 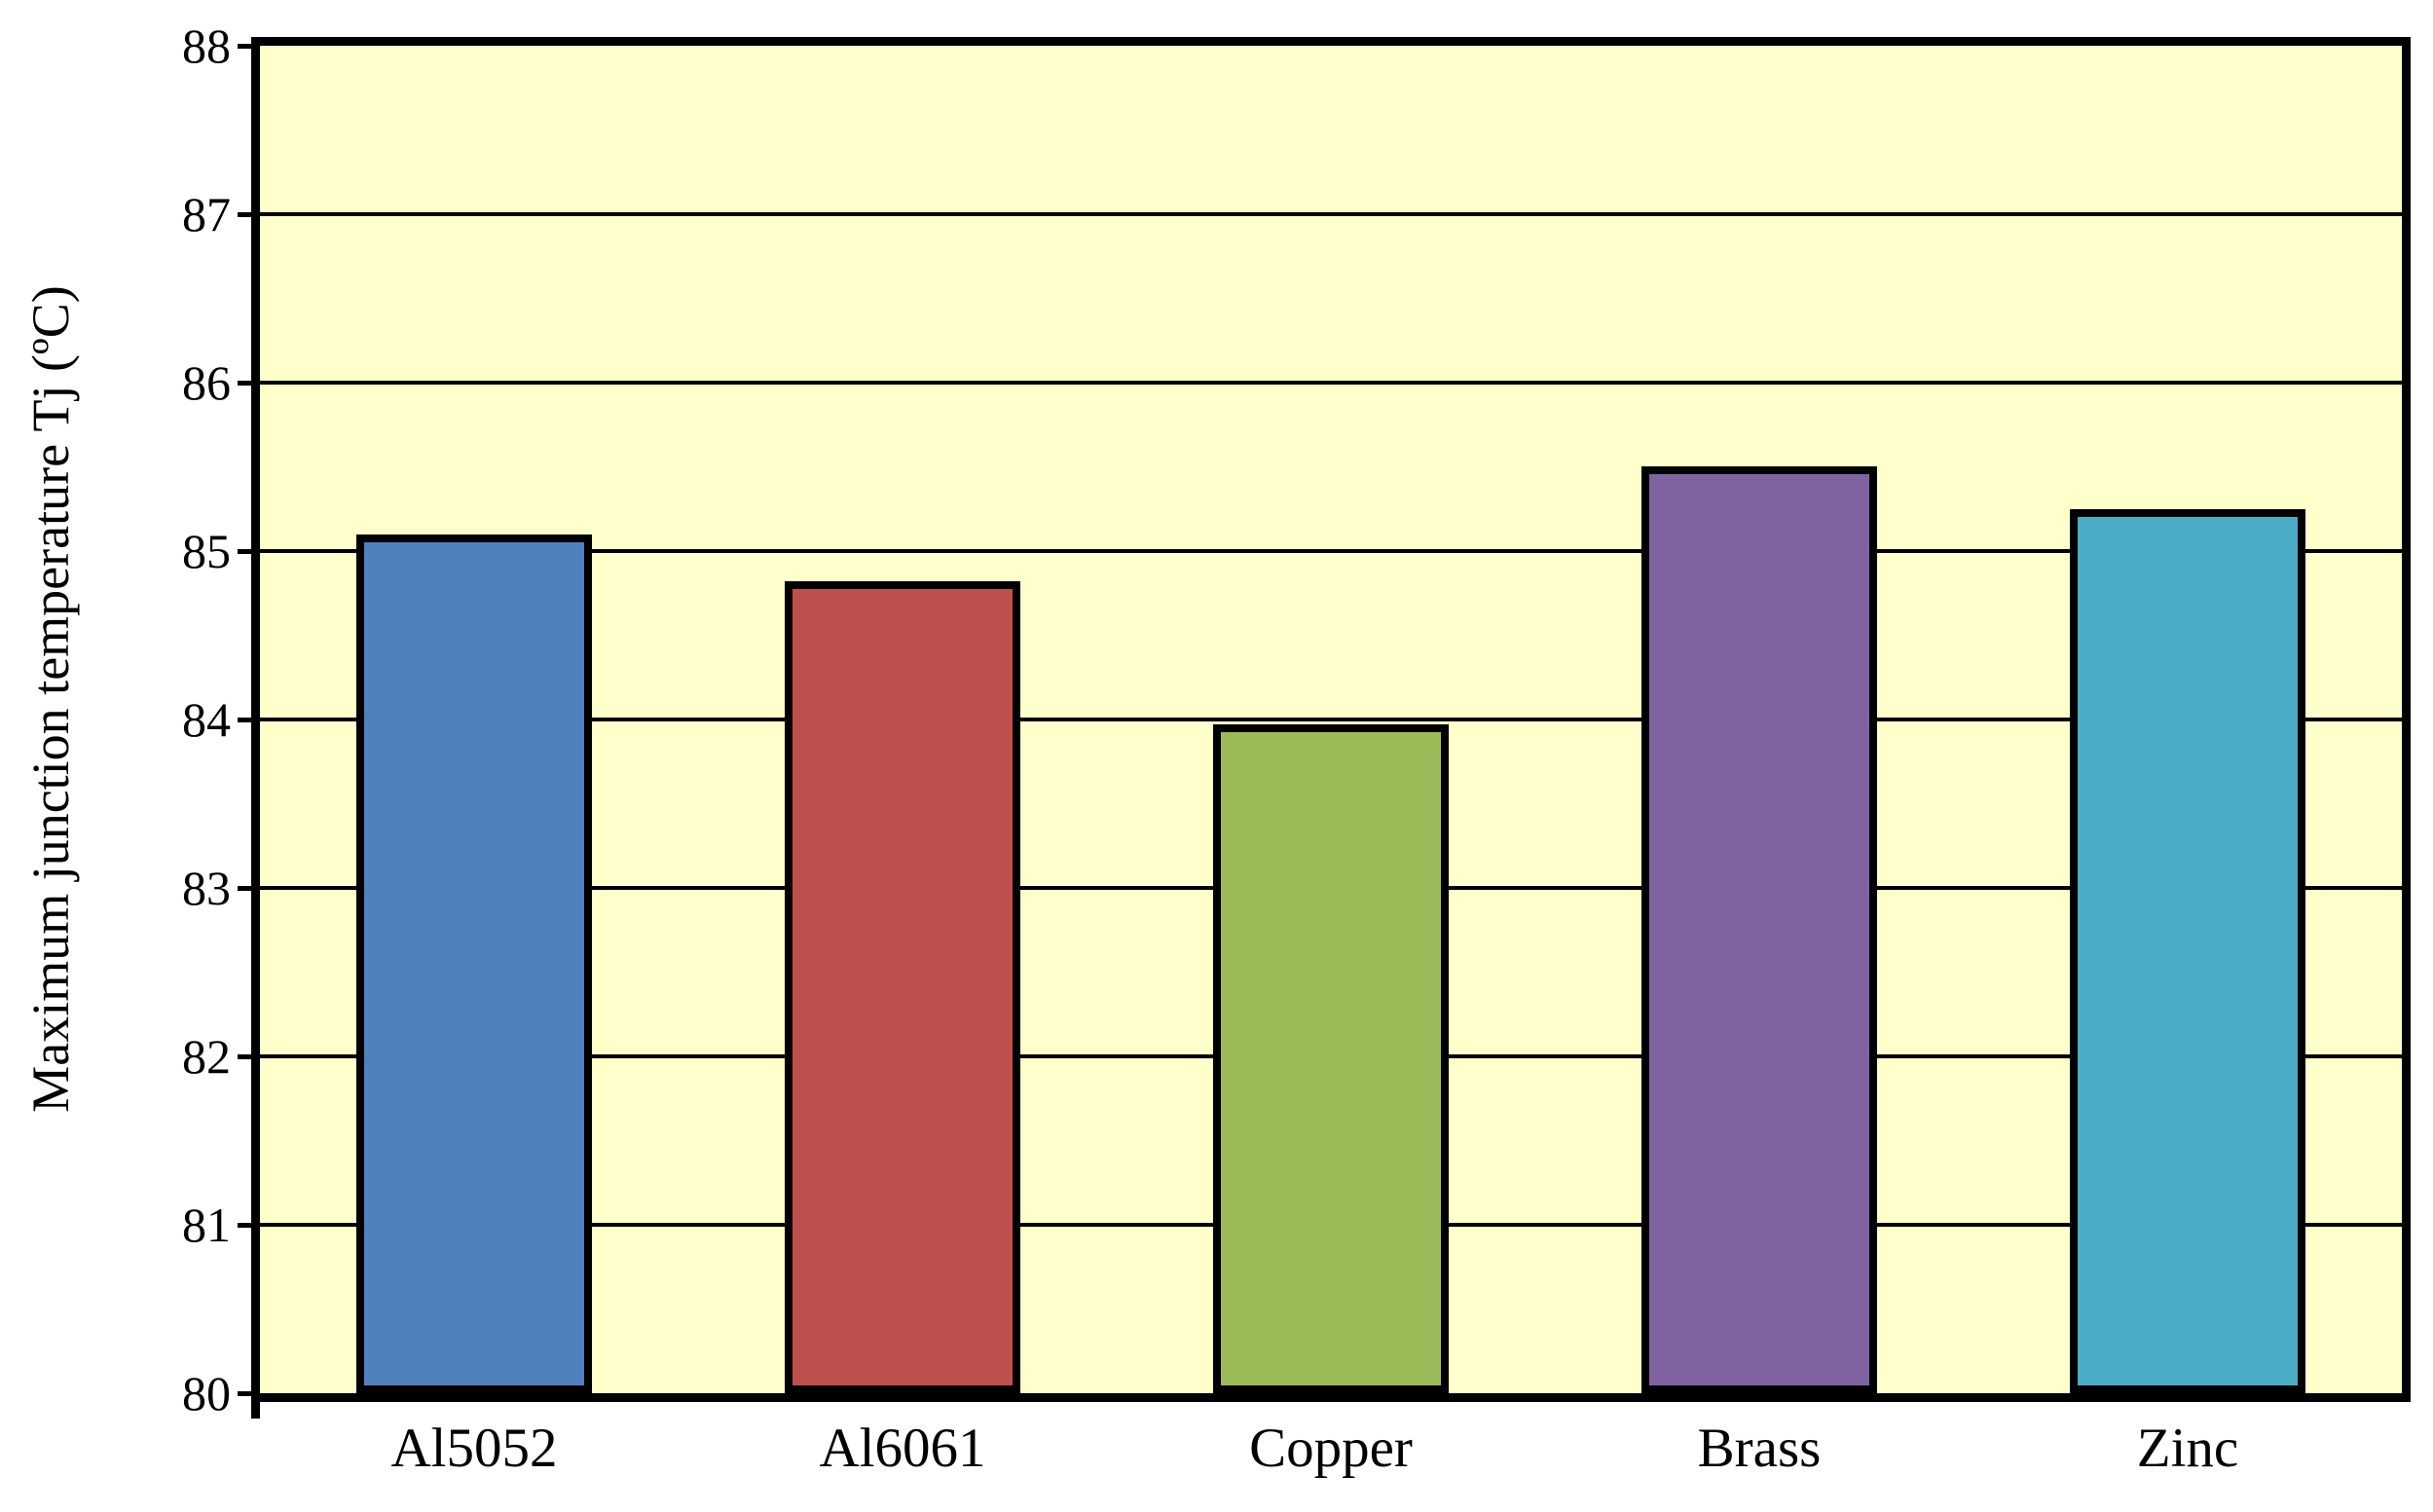 What do you see at coordinates (1759, 929) in the screenshot?
I see `bar-brass` at bounding box center [1759, 929].